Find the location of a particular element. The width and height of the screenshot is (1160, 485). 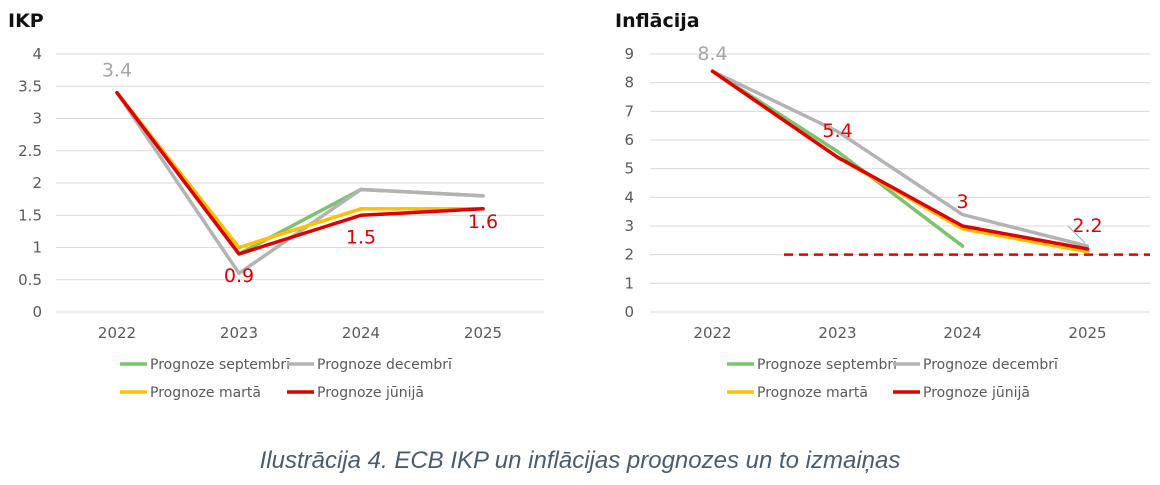

data-label-leader is located at coordinates (1076, 234).